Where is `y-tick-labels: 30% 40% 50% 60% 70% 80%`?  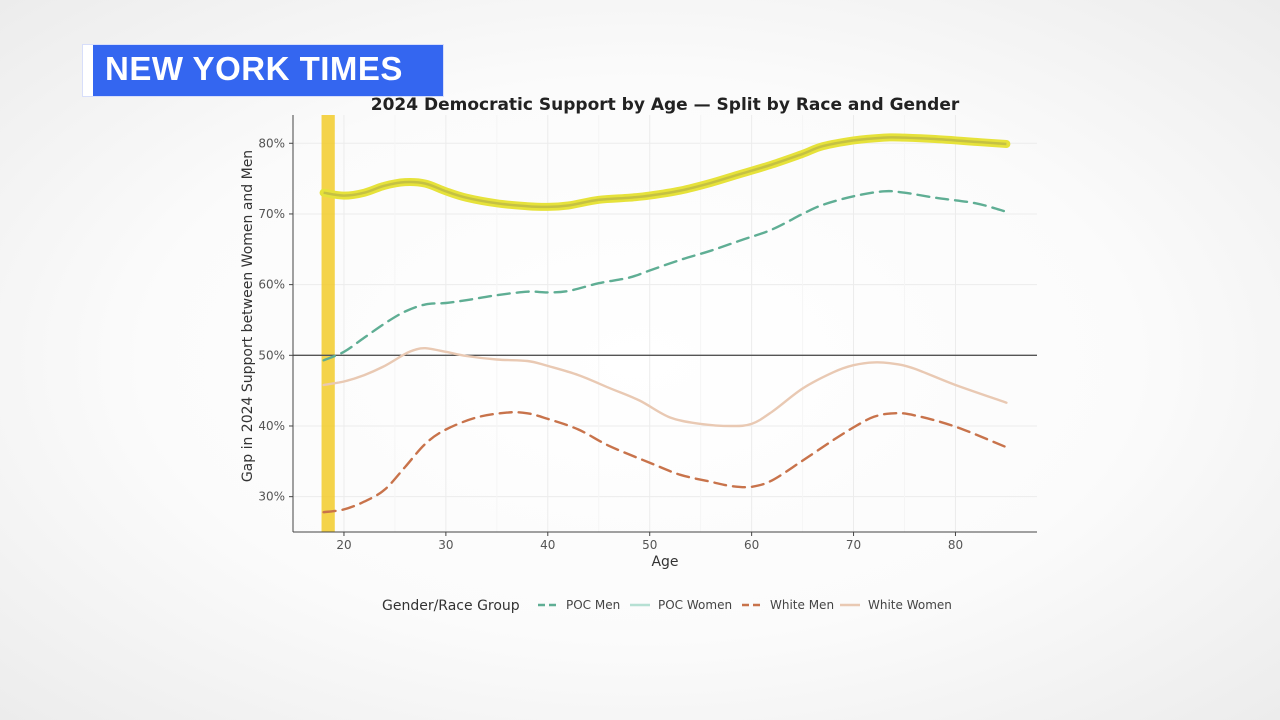 y-tick-labels: 30% 40% 50% 60% 70% 80% is located at coordinates (275, 320).